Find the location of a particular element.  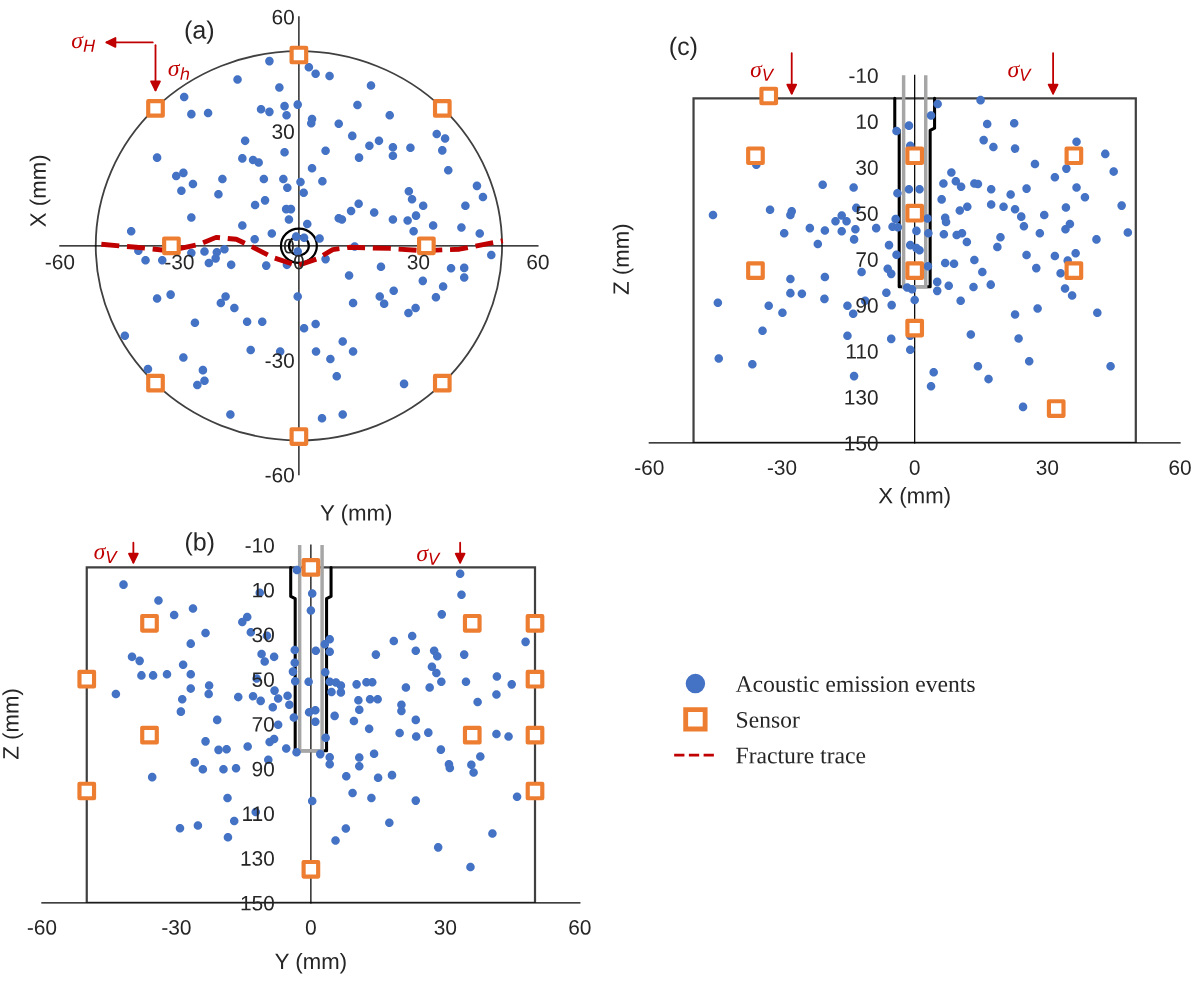

annotation: σ$_{h}$ is located at coordinates (179, 71).